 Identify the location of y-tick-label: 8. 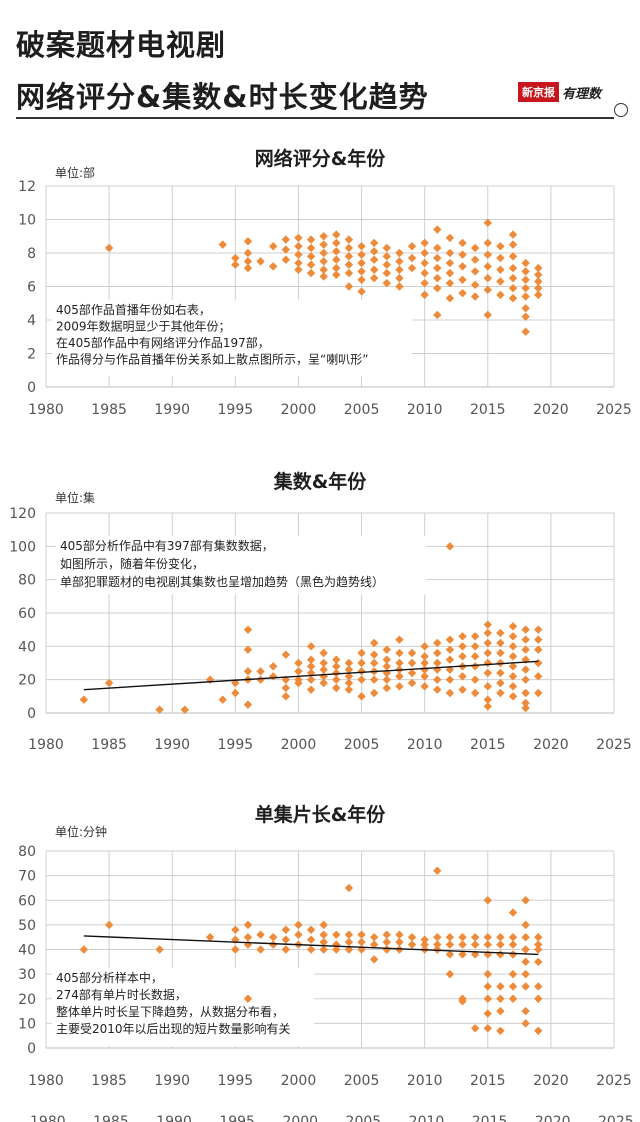
(31, 254).